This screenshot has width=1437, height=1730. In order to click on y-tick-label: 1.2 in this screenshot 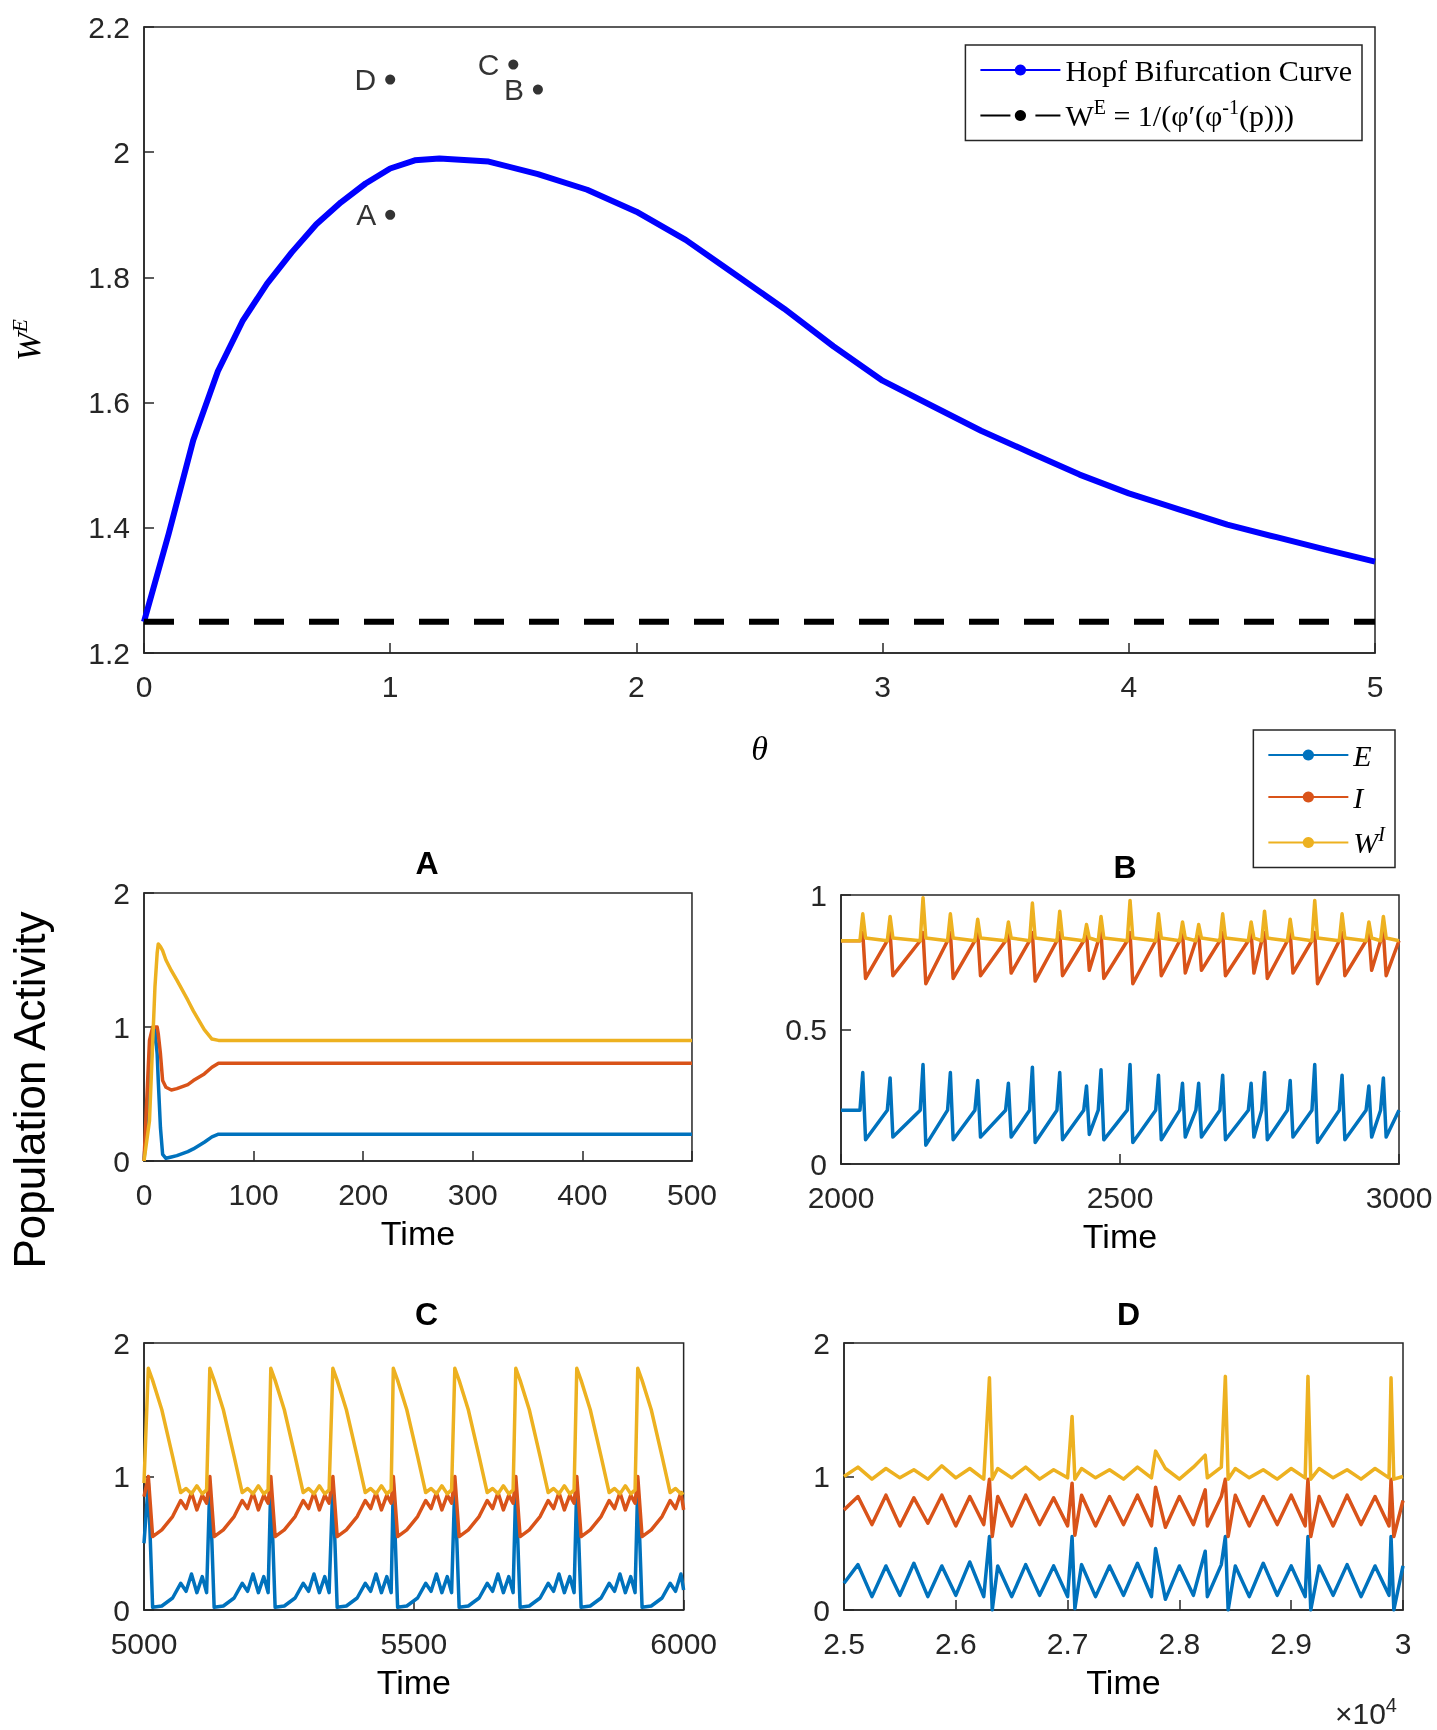, I will do `click(109, 653)`.